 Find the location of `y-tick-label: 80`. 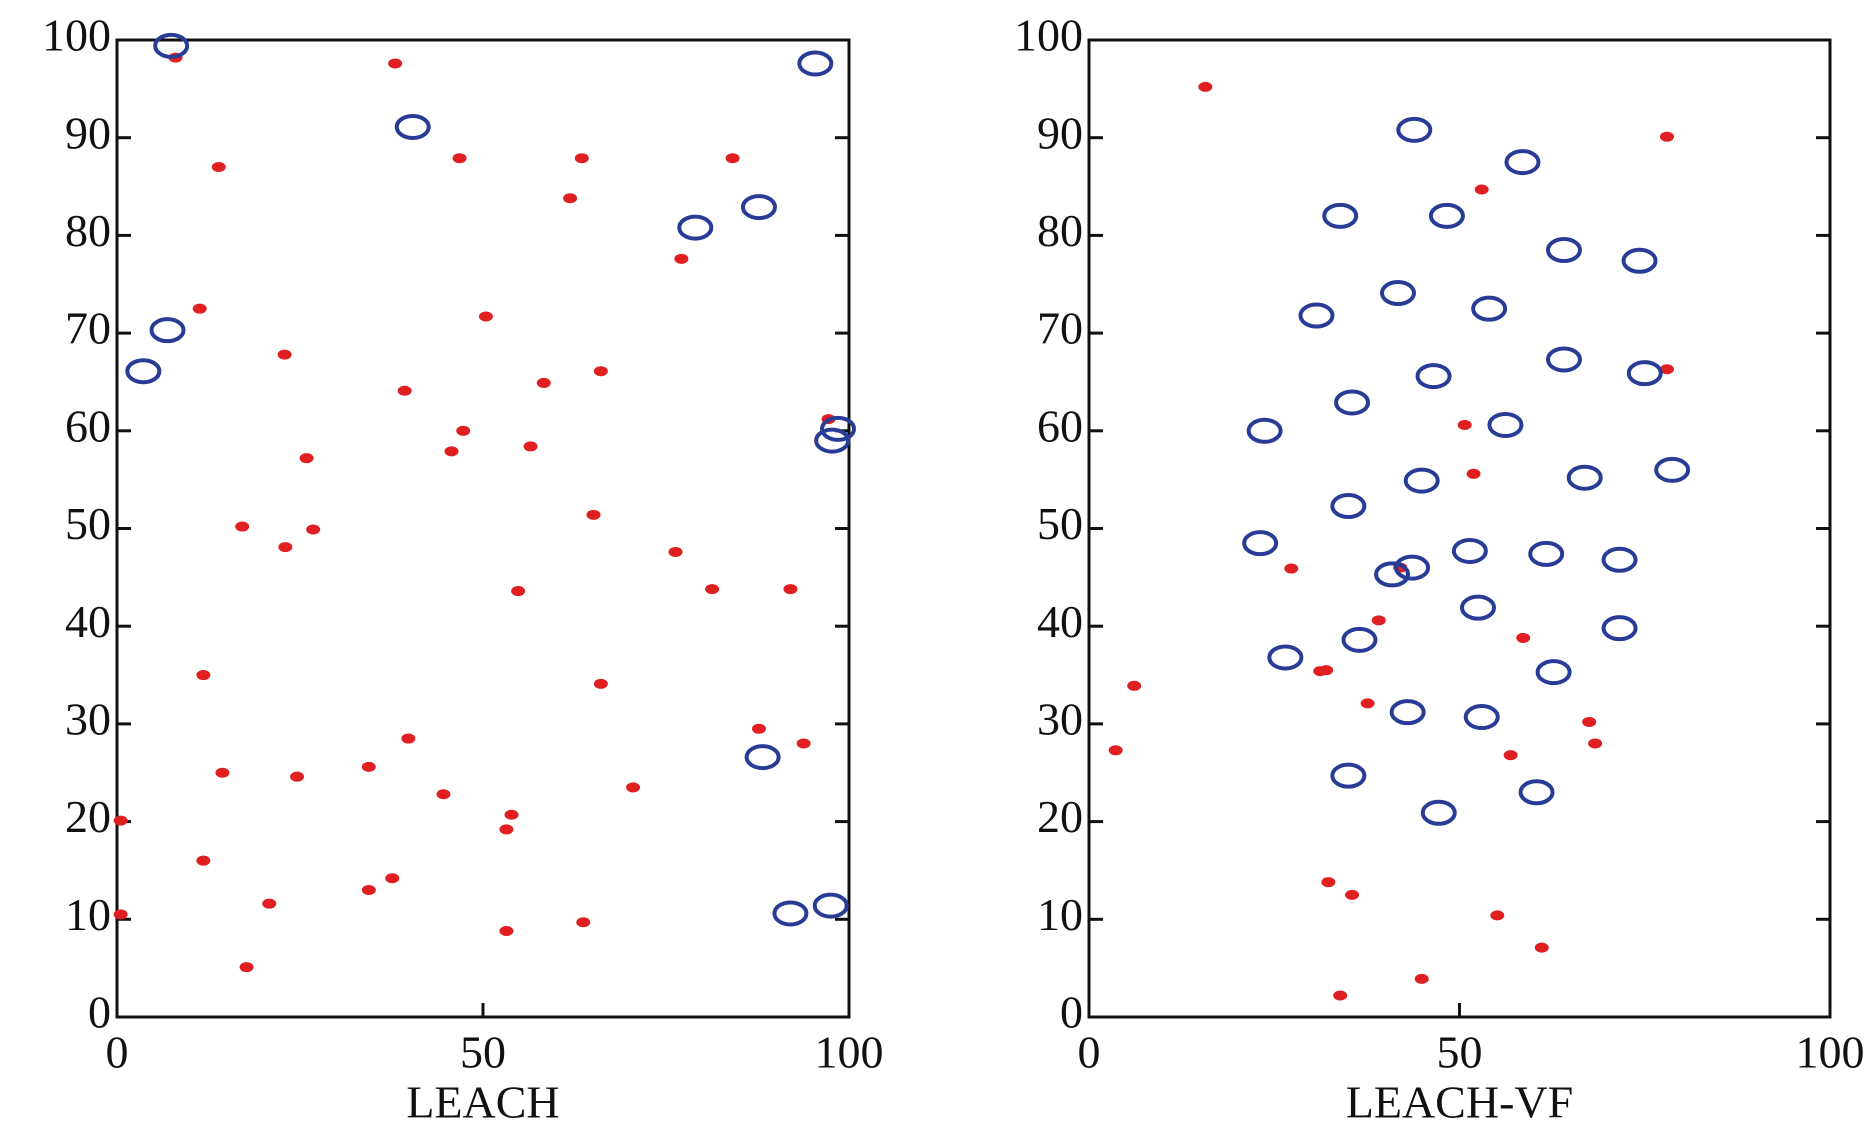

y-tick-label: 80 is located at coordinates (88, 230).